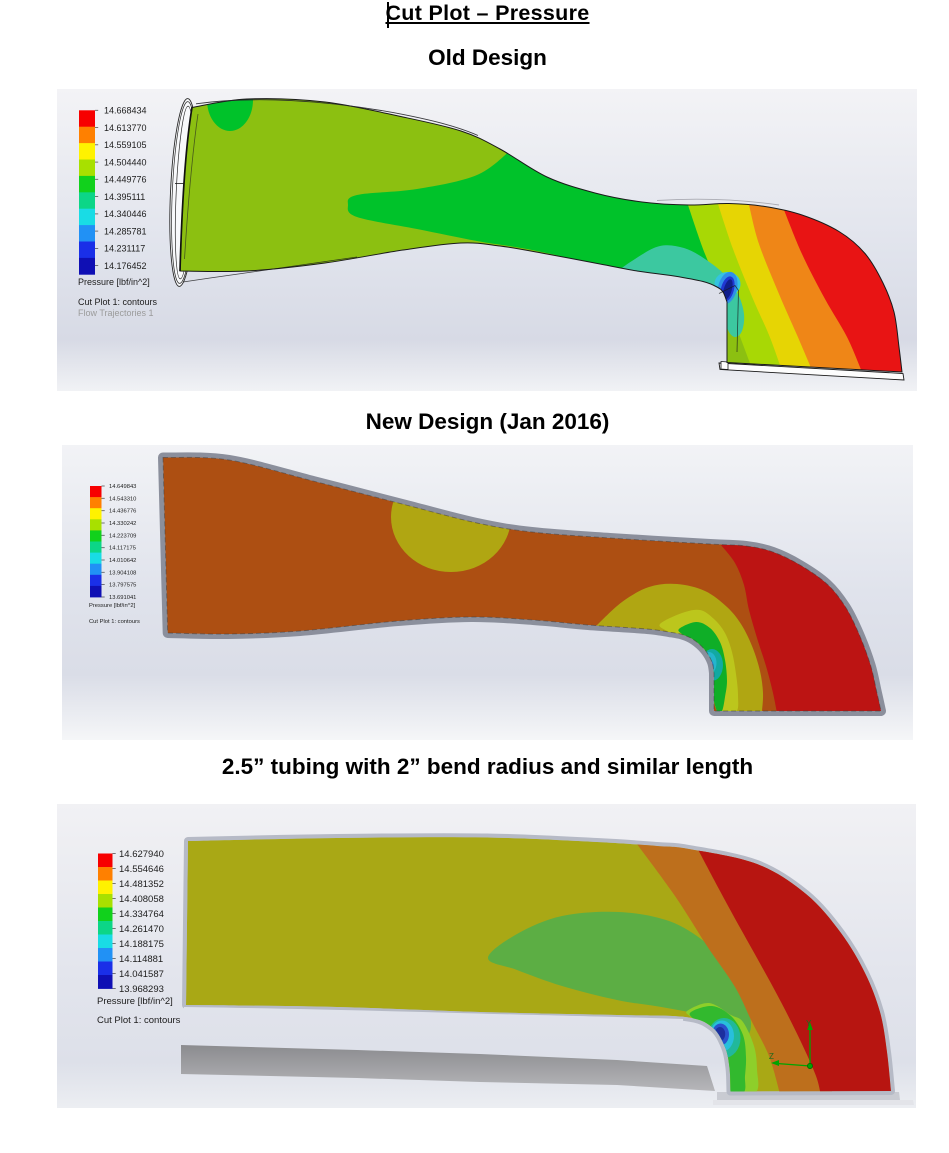 The height and width of the screenshot is (1153, 949). Describe the element at coordinates (125, 128) in the screenshot. I see `svg-text: 14.613770` at that location.